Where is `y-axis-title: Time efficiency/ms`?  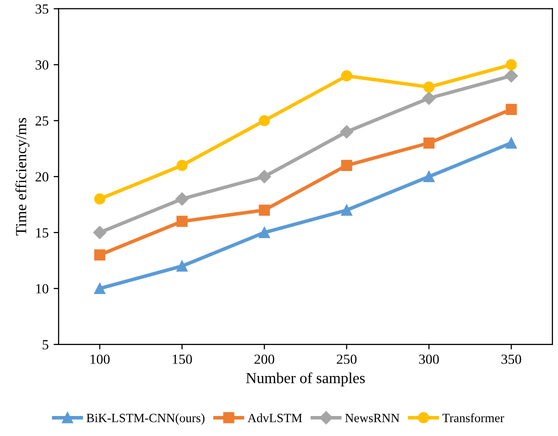 y-axis-title: Time efficiency/ms is located at coordinates (22, 177).